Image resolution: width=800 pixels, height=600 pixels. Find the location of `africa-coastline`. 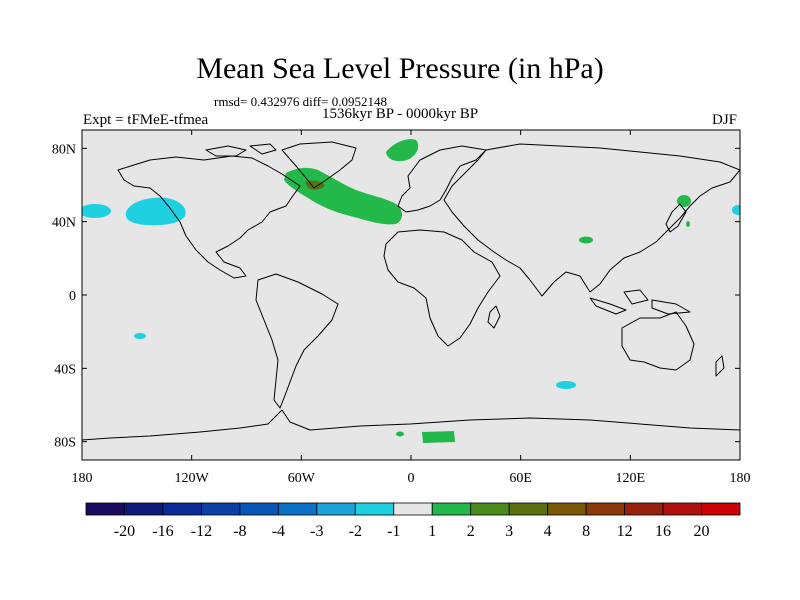

africa-coastline is located at coordinates (442, 288).